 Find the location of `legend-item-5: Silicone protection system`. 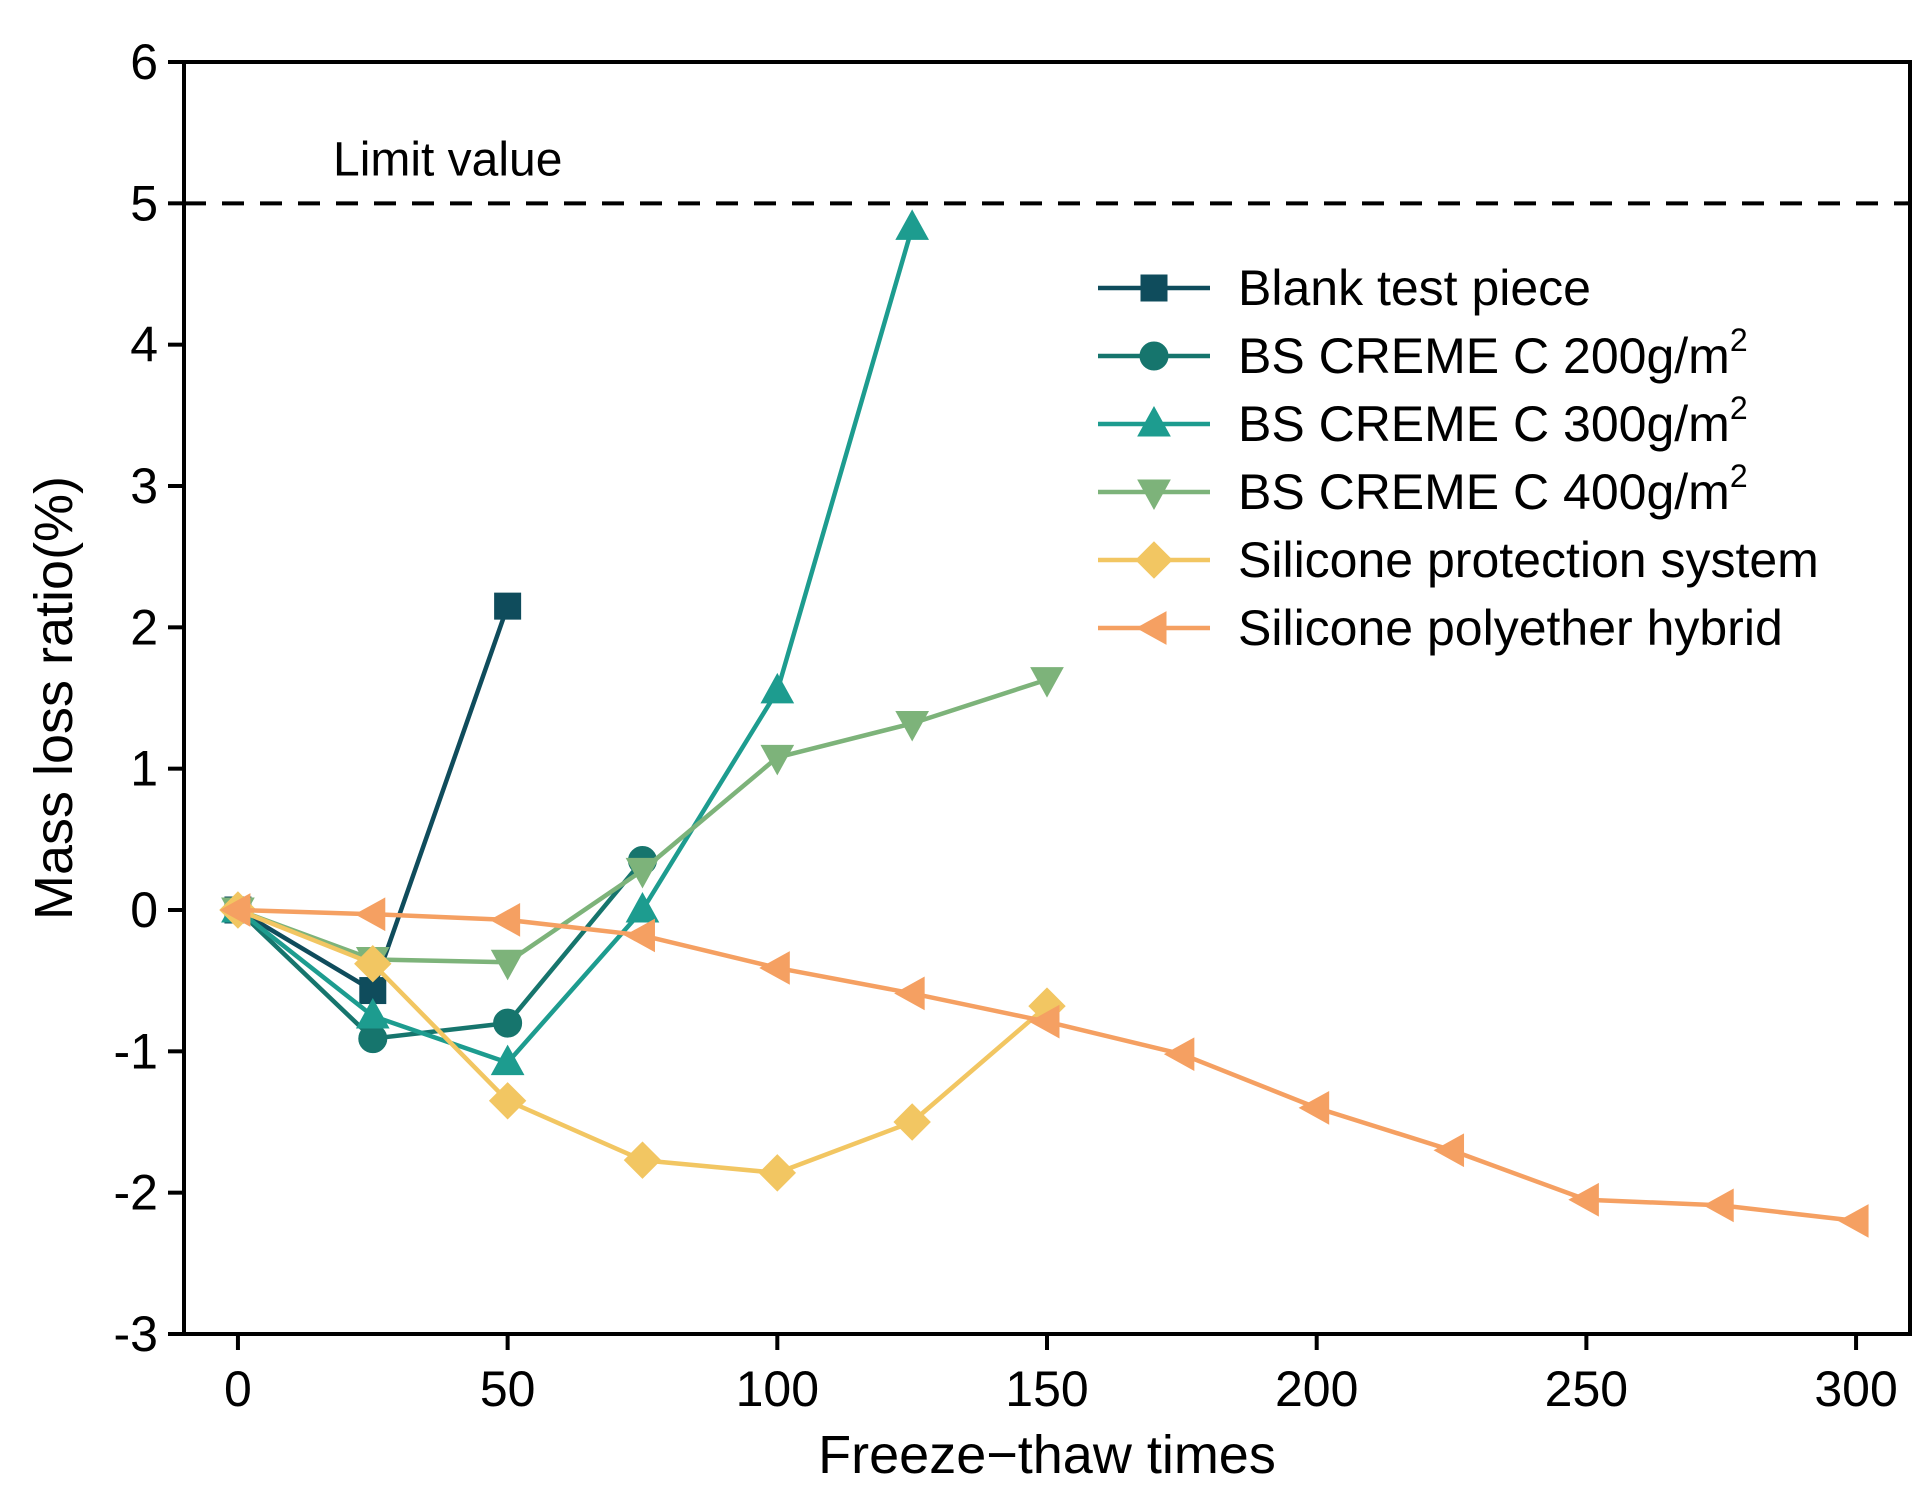

legend-item-5: Silicone protection system is located at coordinates (1458, 560).